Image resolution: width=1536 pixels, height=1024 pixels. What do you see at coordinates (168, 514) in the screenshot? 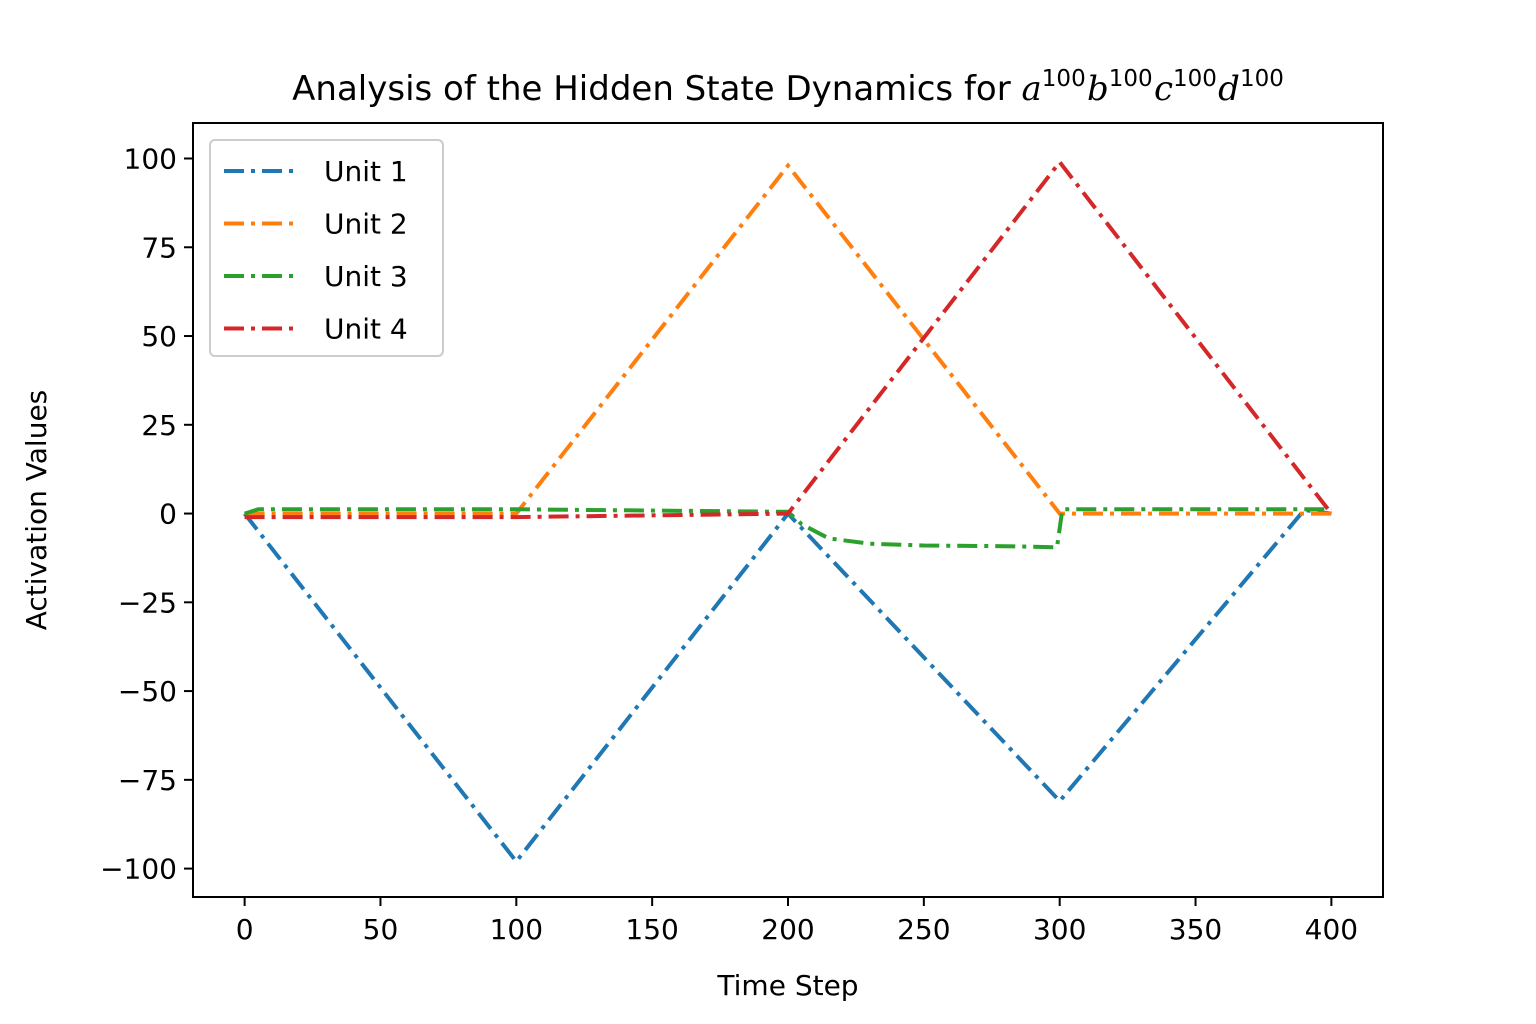
I see `y-tick-label: 0` at bounding box center [168, 514].